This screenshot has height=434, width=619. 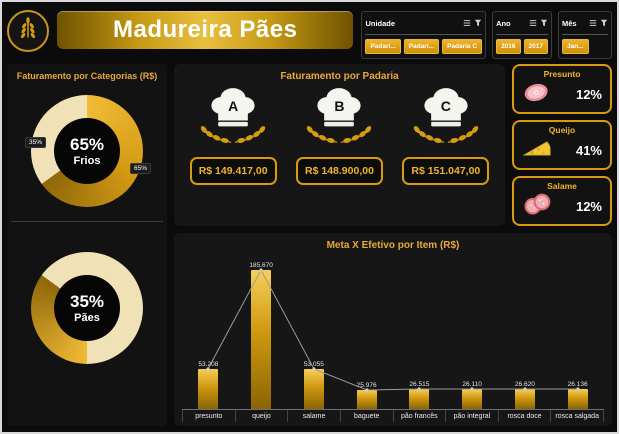 I want to click on donut-center-frios: 65% Frios, so click(x=87, y=151).